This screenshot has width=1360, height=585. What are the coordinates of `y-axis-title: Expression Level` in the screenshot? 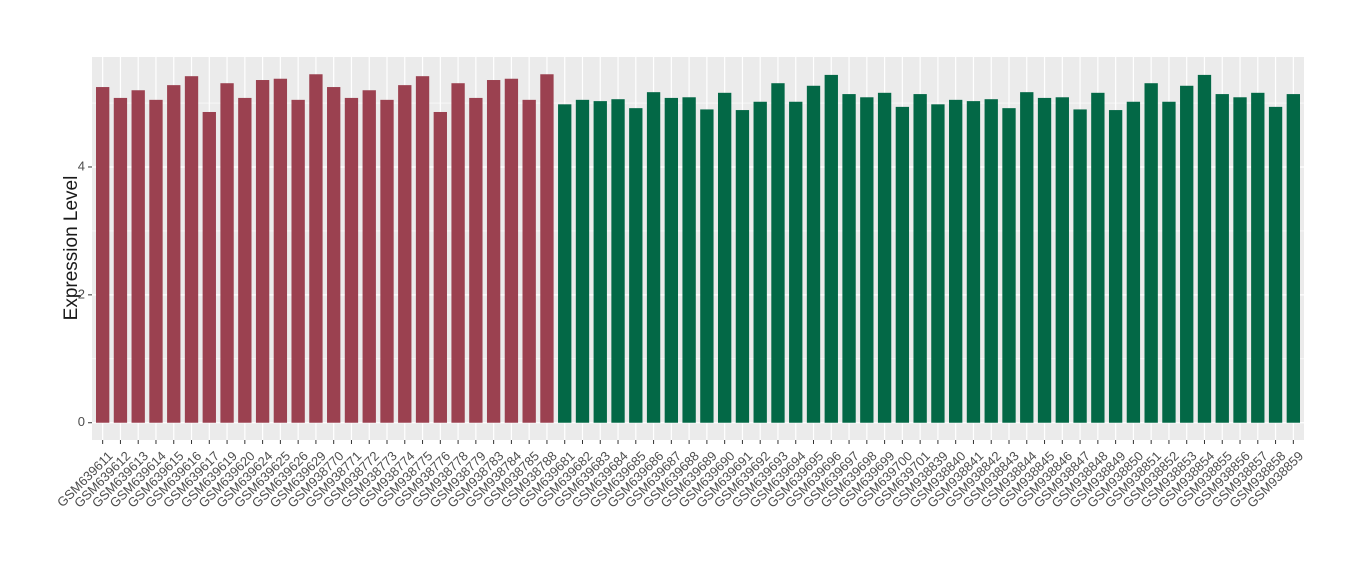 It's located at (71, 248).